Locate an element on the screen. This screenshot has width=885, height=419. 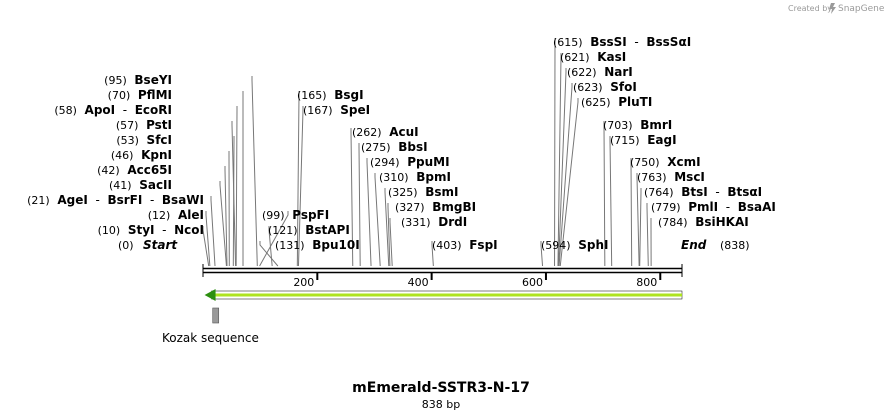
enzyme-name: PmlI is located at coordinates (703, 207).